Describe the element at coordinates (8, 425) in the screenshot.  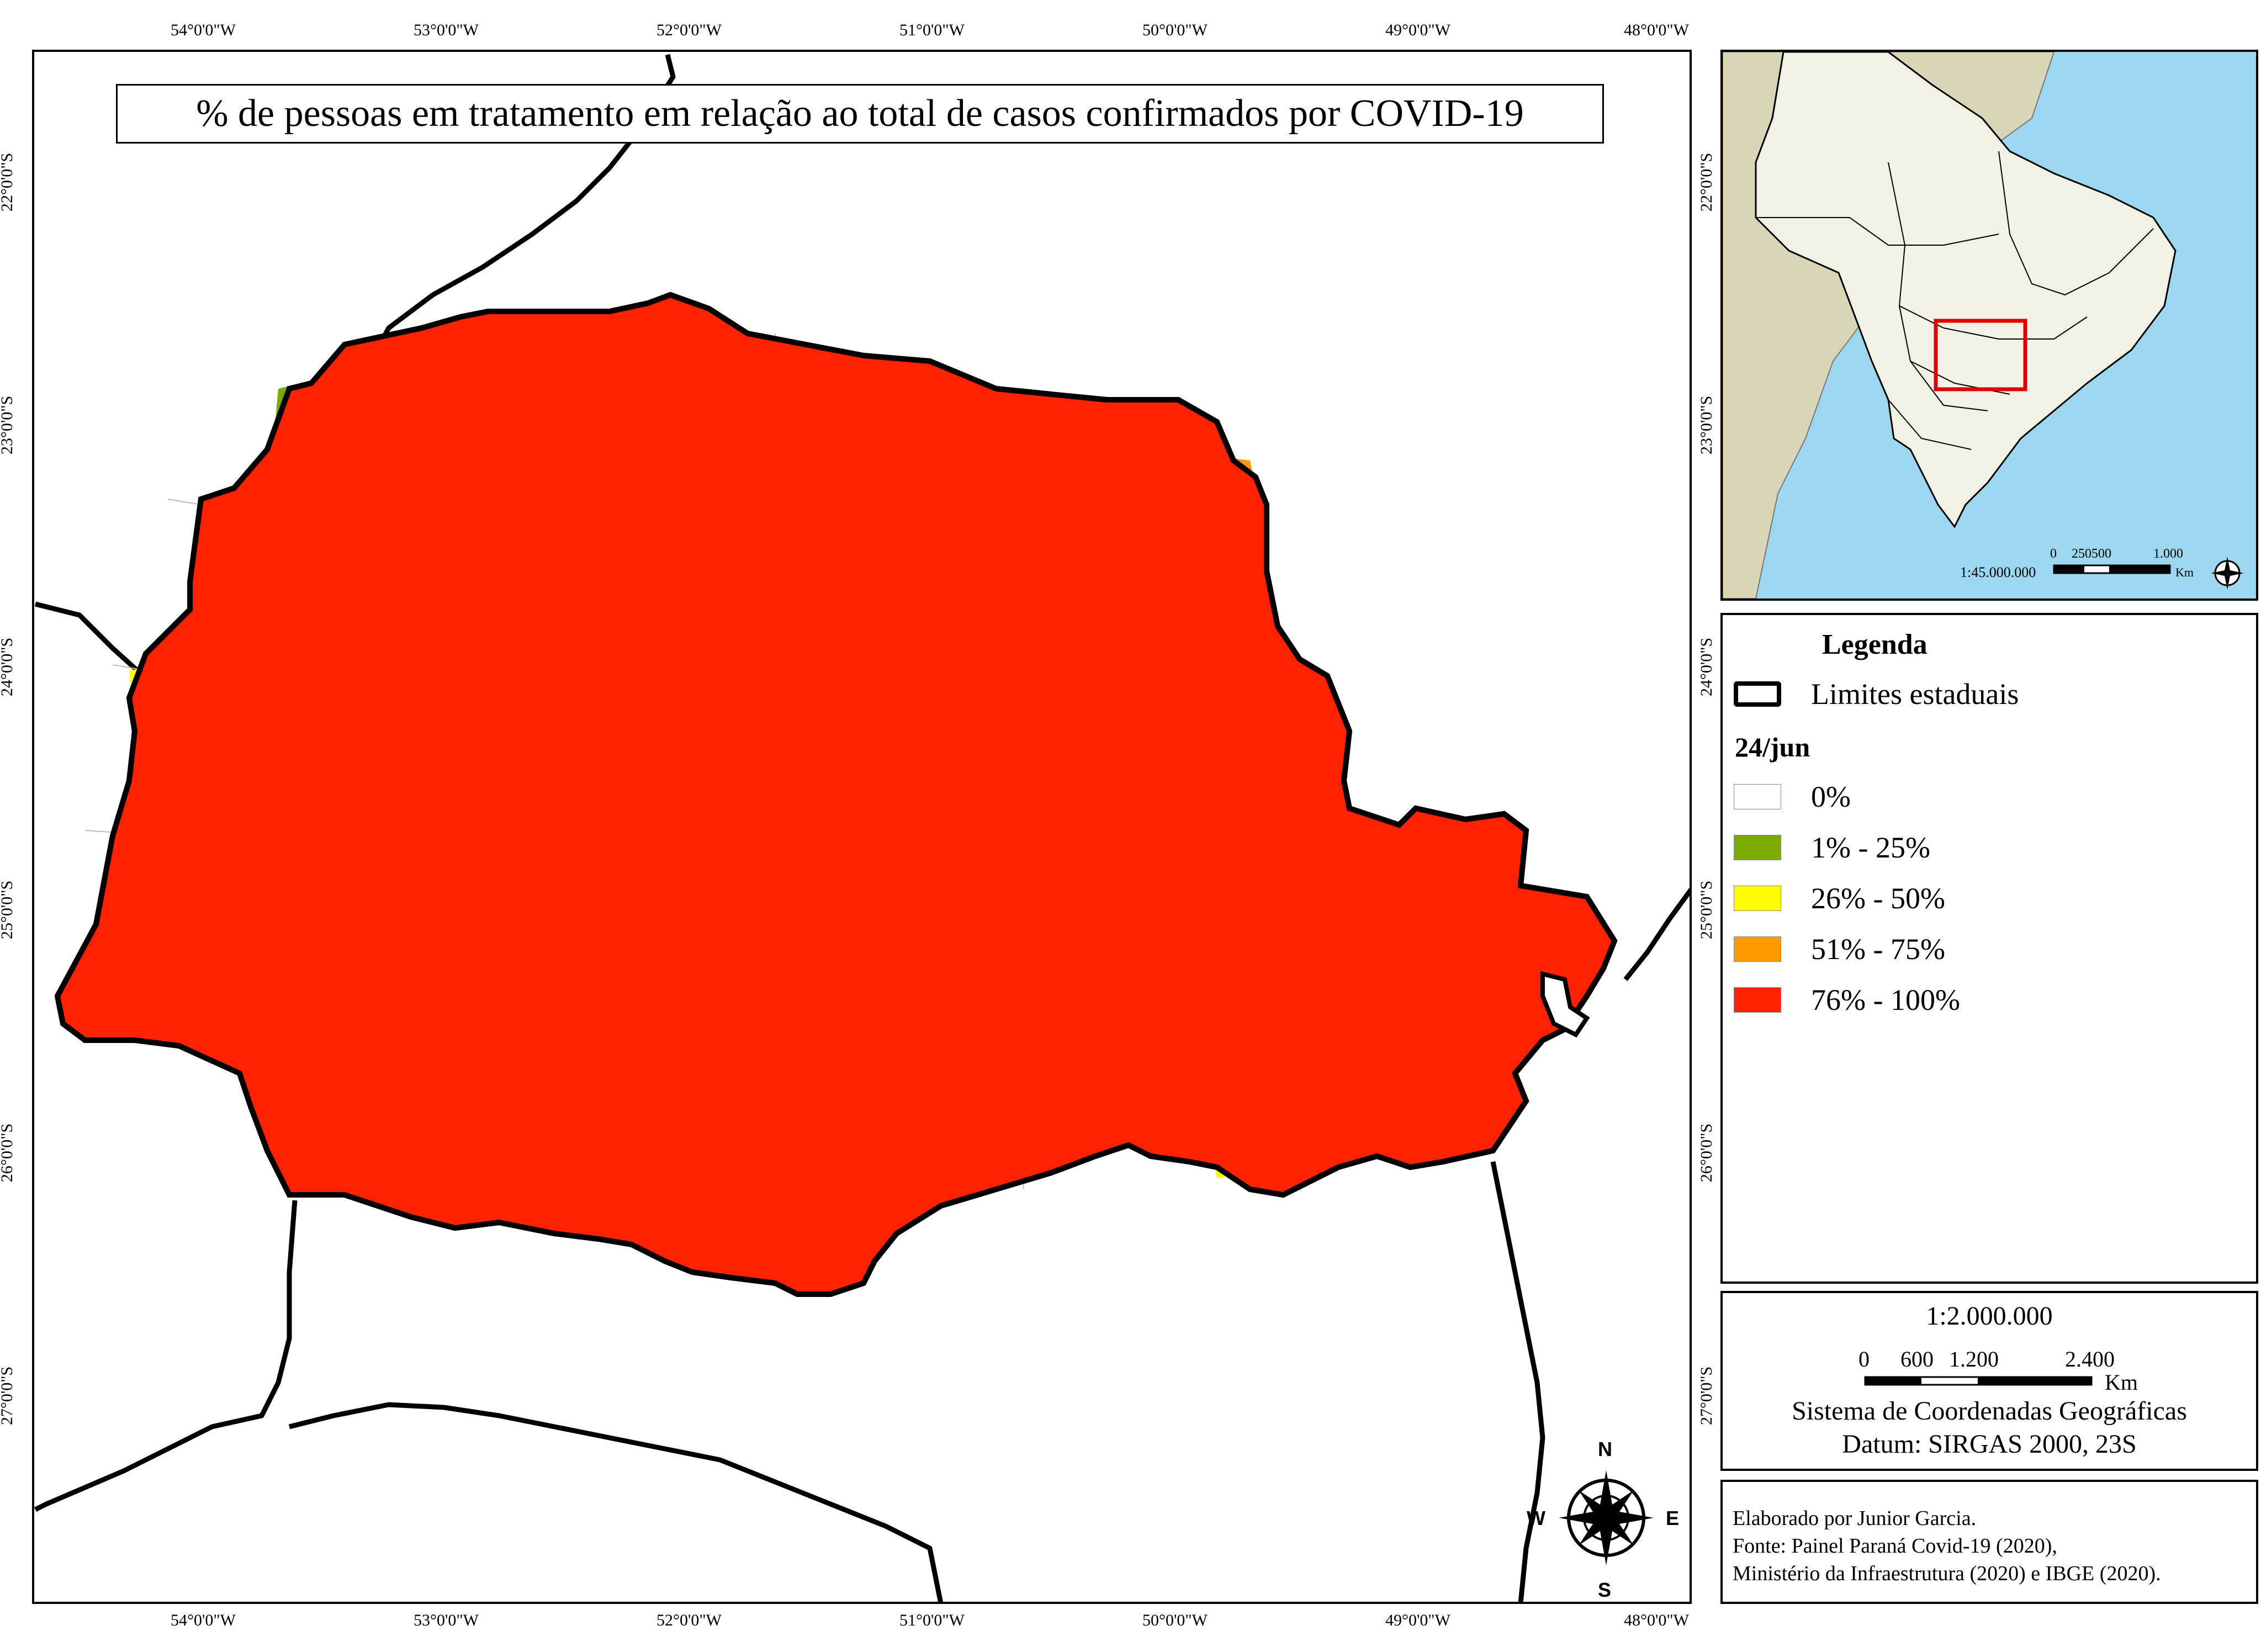
I see `lat-label-left: 23°0'0"S` at that location.